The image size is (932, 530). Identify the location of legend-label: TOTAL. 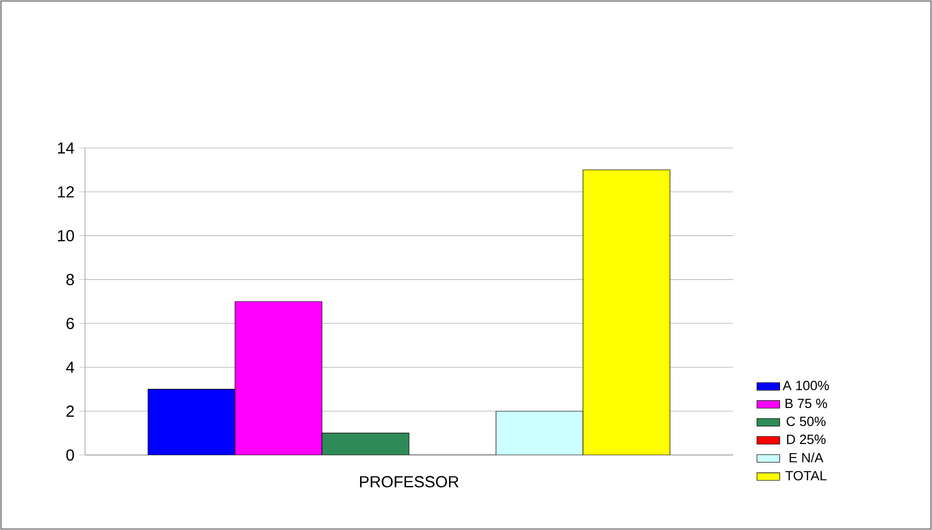
(805, 475).